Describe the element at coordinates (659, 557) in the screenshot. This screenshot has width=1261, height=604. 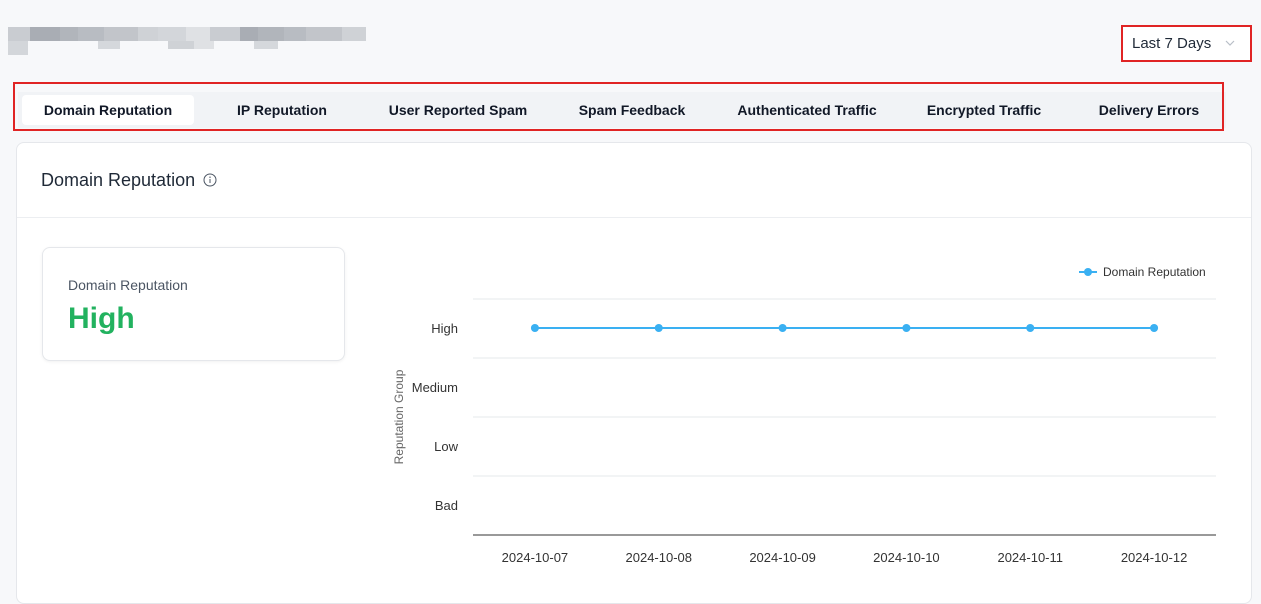
I see `x-tick-label: 2024-10-08` at that location.